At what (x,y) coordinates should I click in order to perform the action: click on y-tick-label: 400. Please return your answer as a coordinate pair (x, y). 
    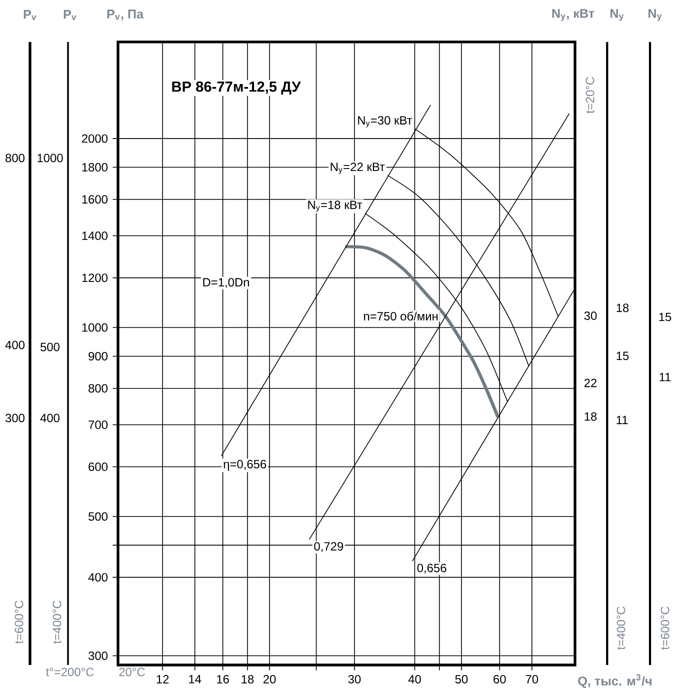
    Looking at the image, I should click on (98, 577).